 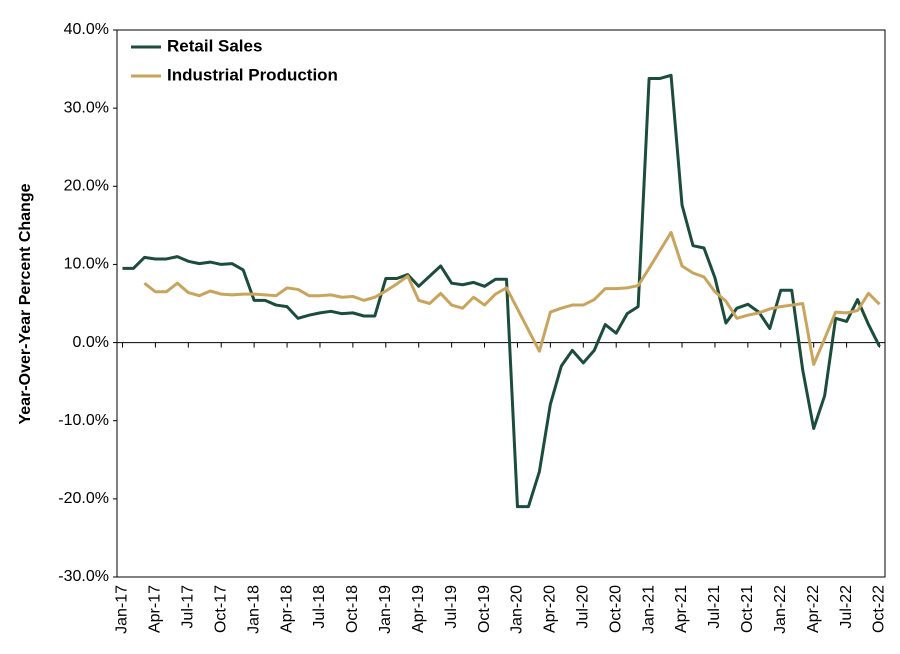 What do you see at coordinates (83, 498) in the screenshot?
I see `y-tick-label: -20.0%` at bounding box center [83, 498].